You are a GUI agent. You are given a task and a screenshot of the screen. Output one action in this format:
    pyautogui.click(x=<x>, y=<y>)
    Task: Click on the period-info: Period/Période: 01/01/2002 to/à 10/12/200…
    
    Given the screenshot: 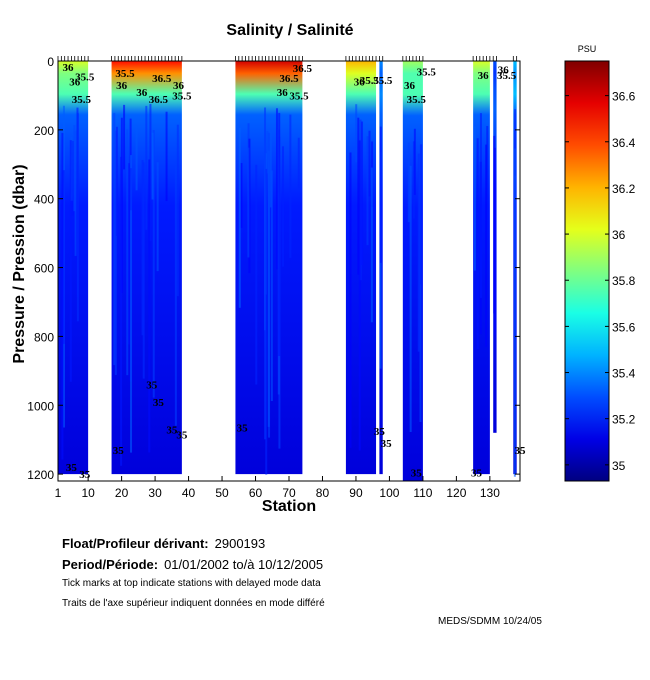 What is the action you would take?
    pyautogui.click(x=192, y=564)
    